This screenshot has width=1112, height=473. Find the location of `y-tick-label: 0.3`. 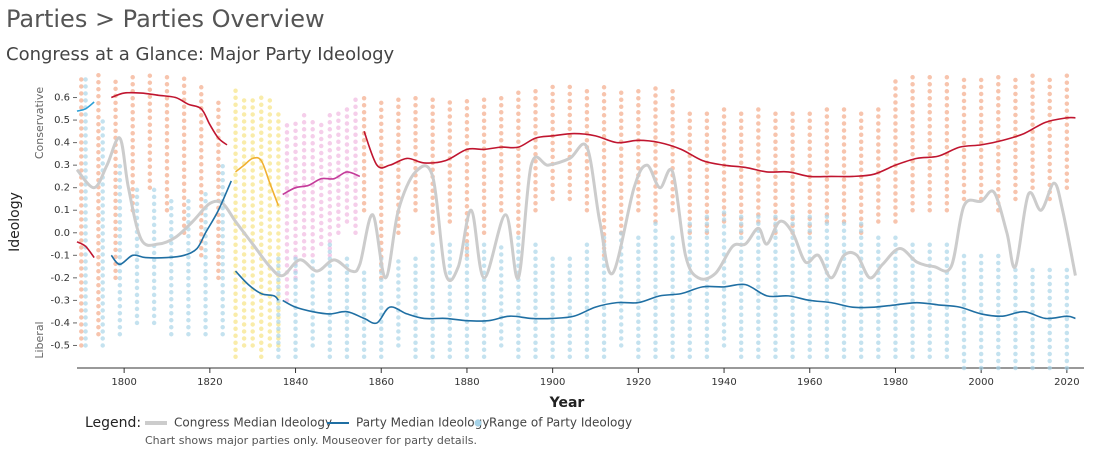

y-tick-label: 0.3 is located at coordinates (62, 165).